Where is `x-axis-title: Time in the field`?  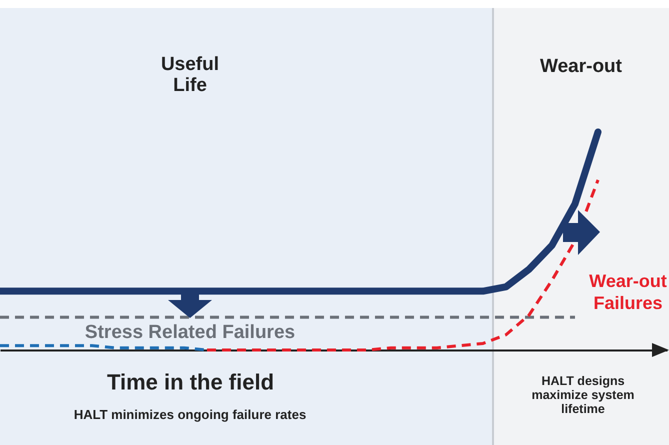
x-axis-title: Time in the field is located at coordinates (190, 382).